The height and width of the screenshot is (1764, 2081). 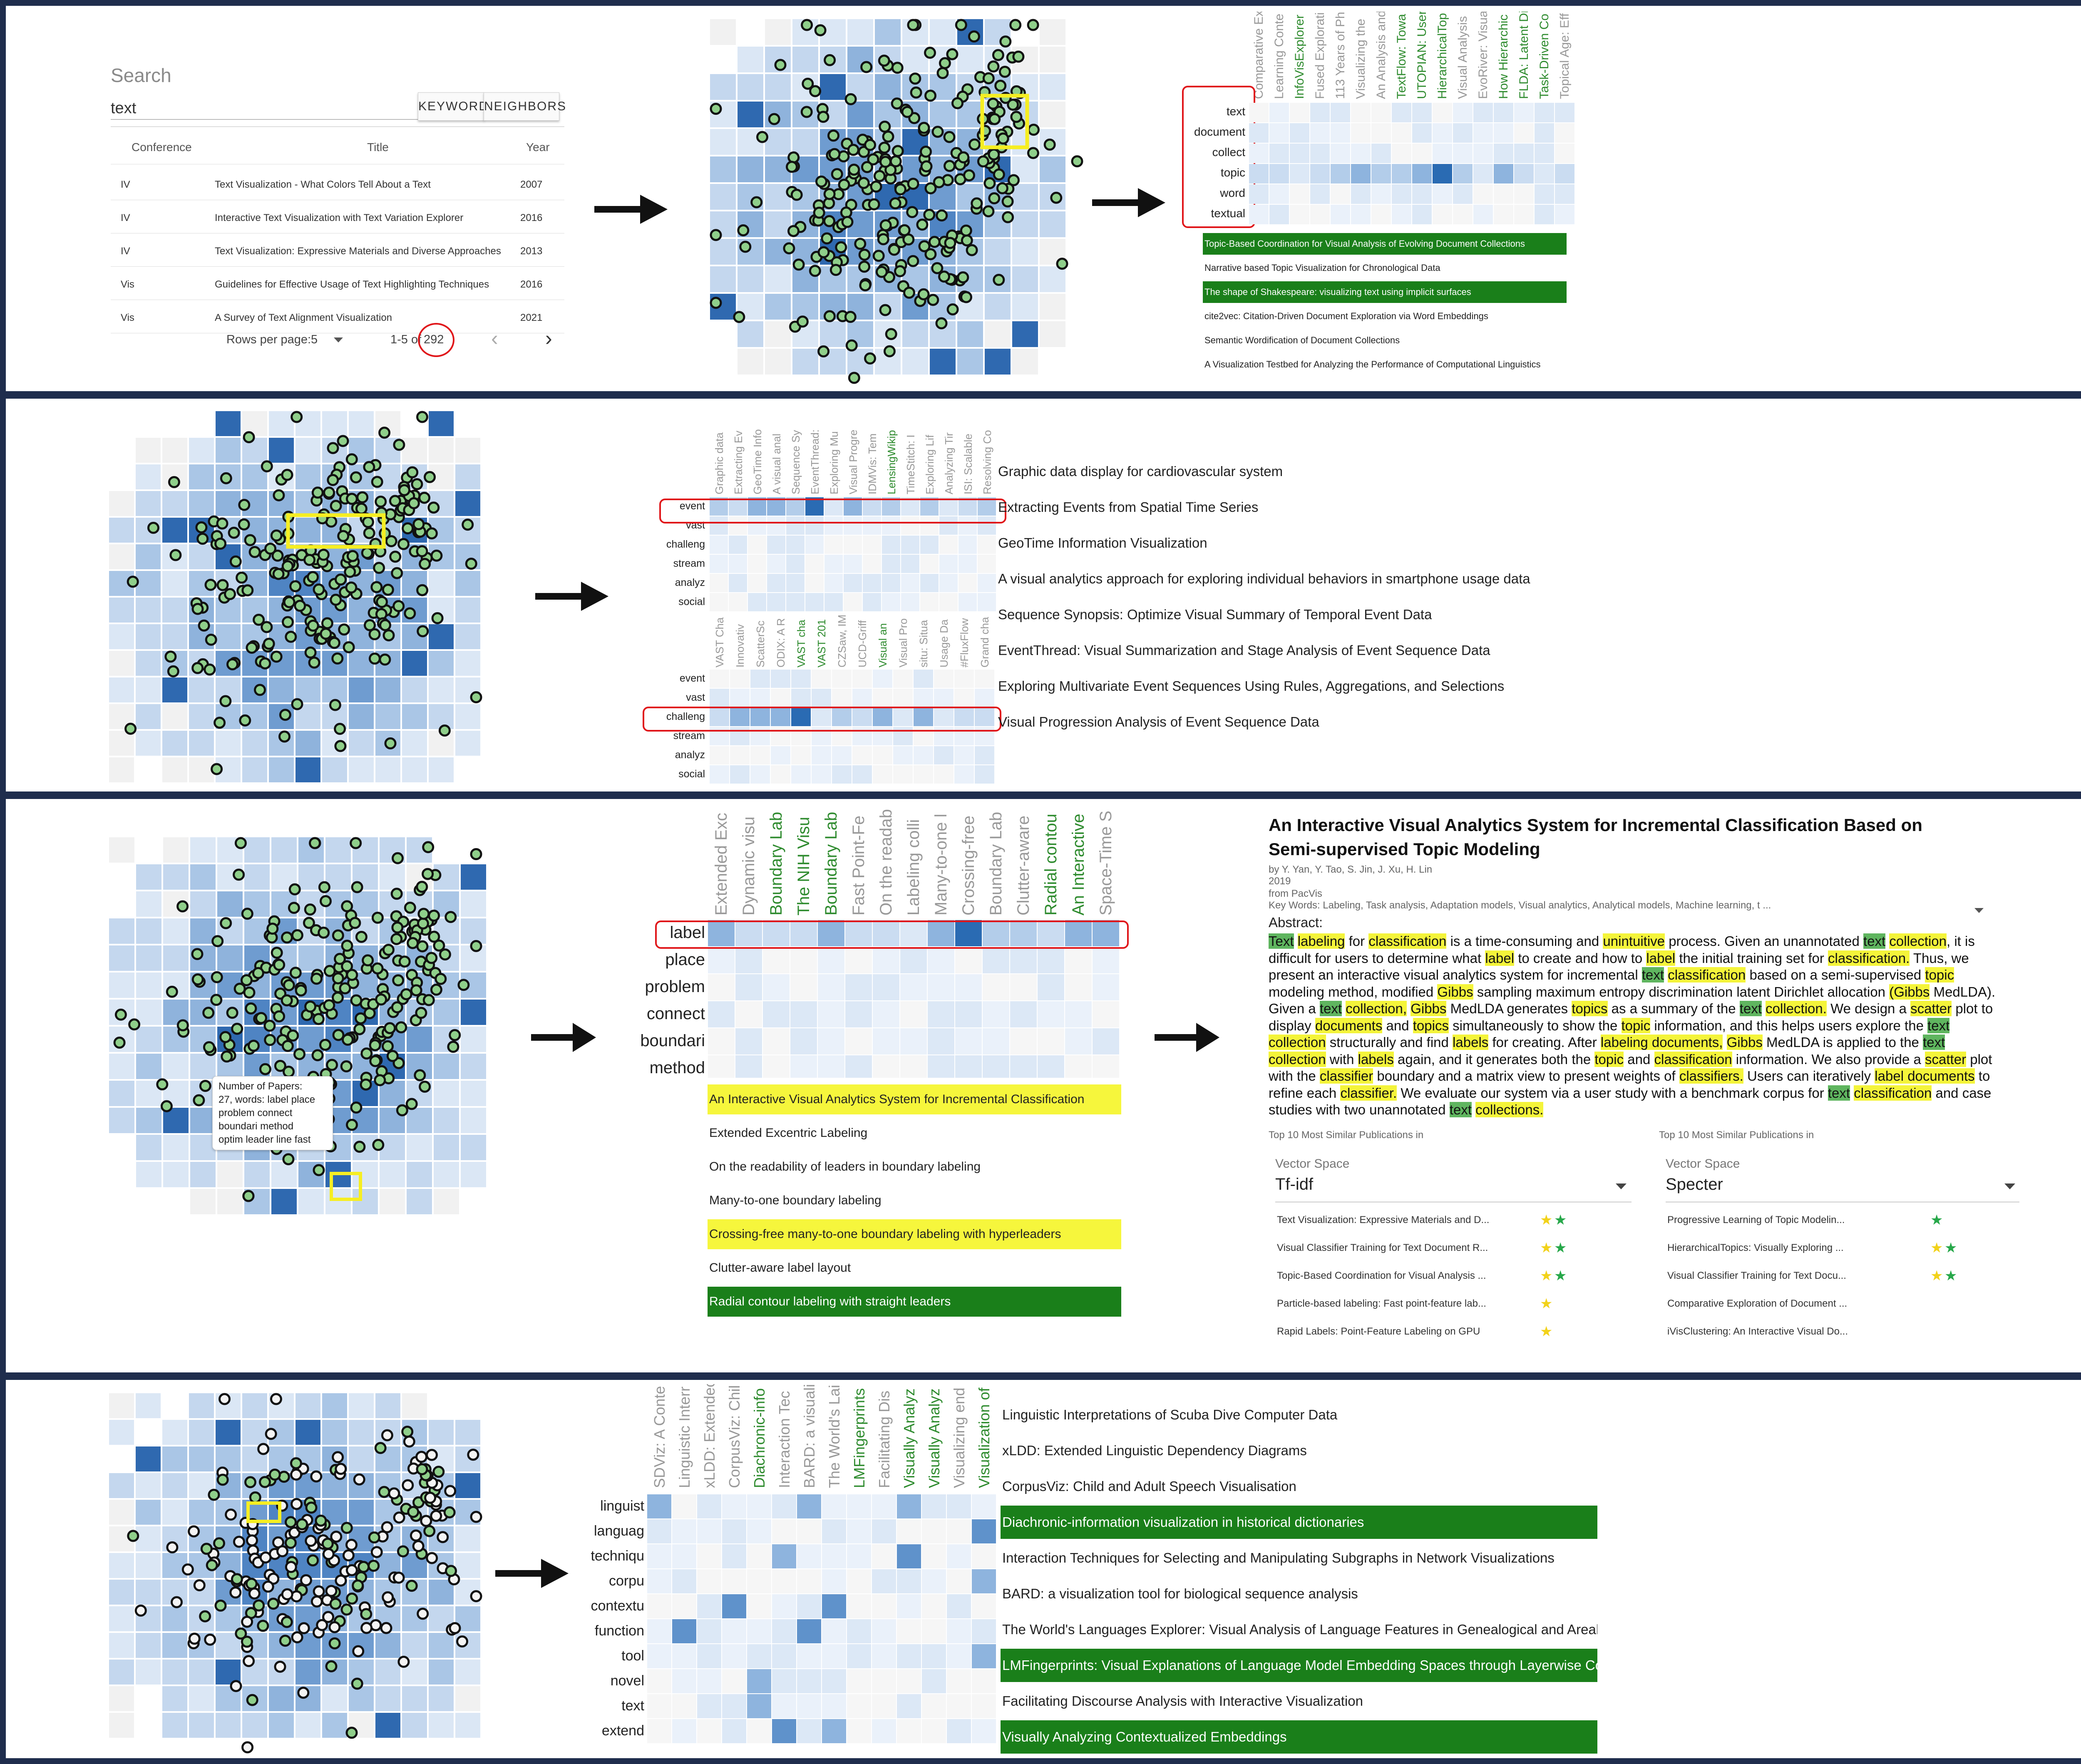 What do you see at coordinates (903, 642) in the screenshot?
I see `column-header: Visual Pro` at bounding box center [903, 642].